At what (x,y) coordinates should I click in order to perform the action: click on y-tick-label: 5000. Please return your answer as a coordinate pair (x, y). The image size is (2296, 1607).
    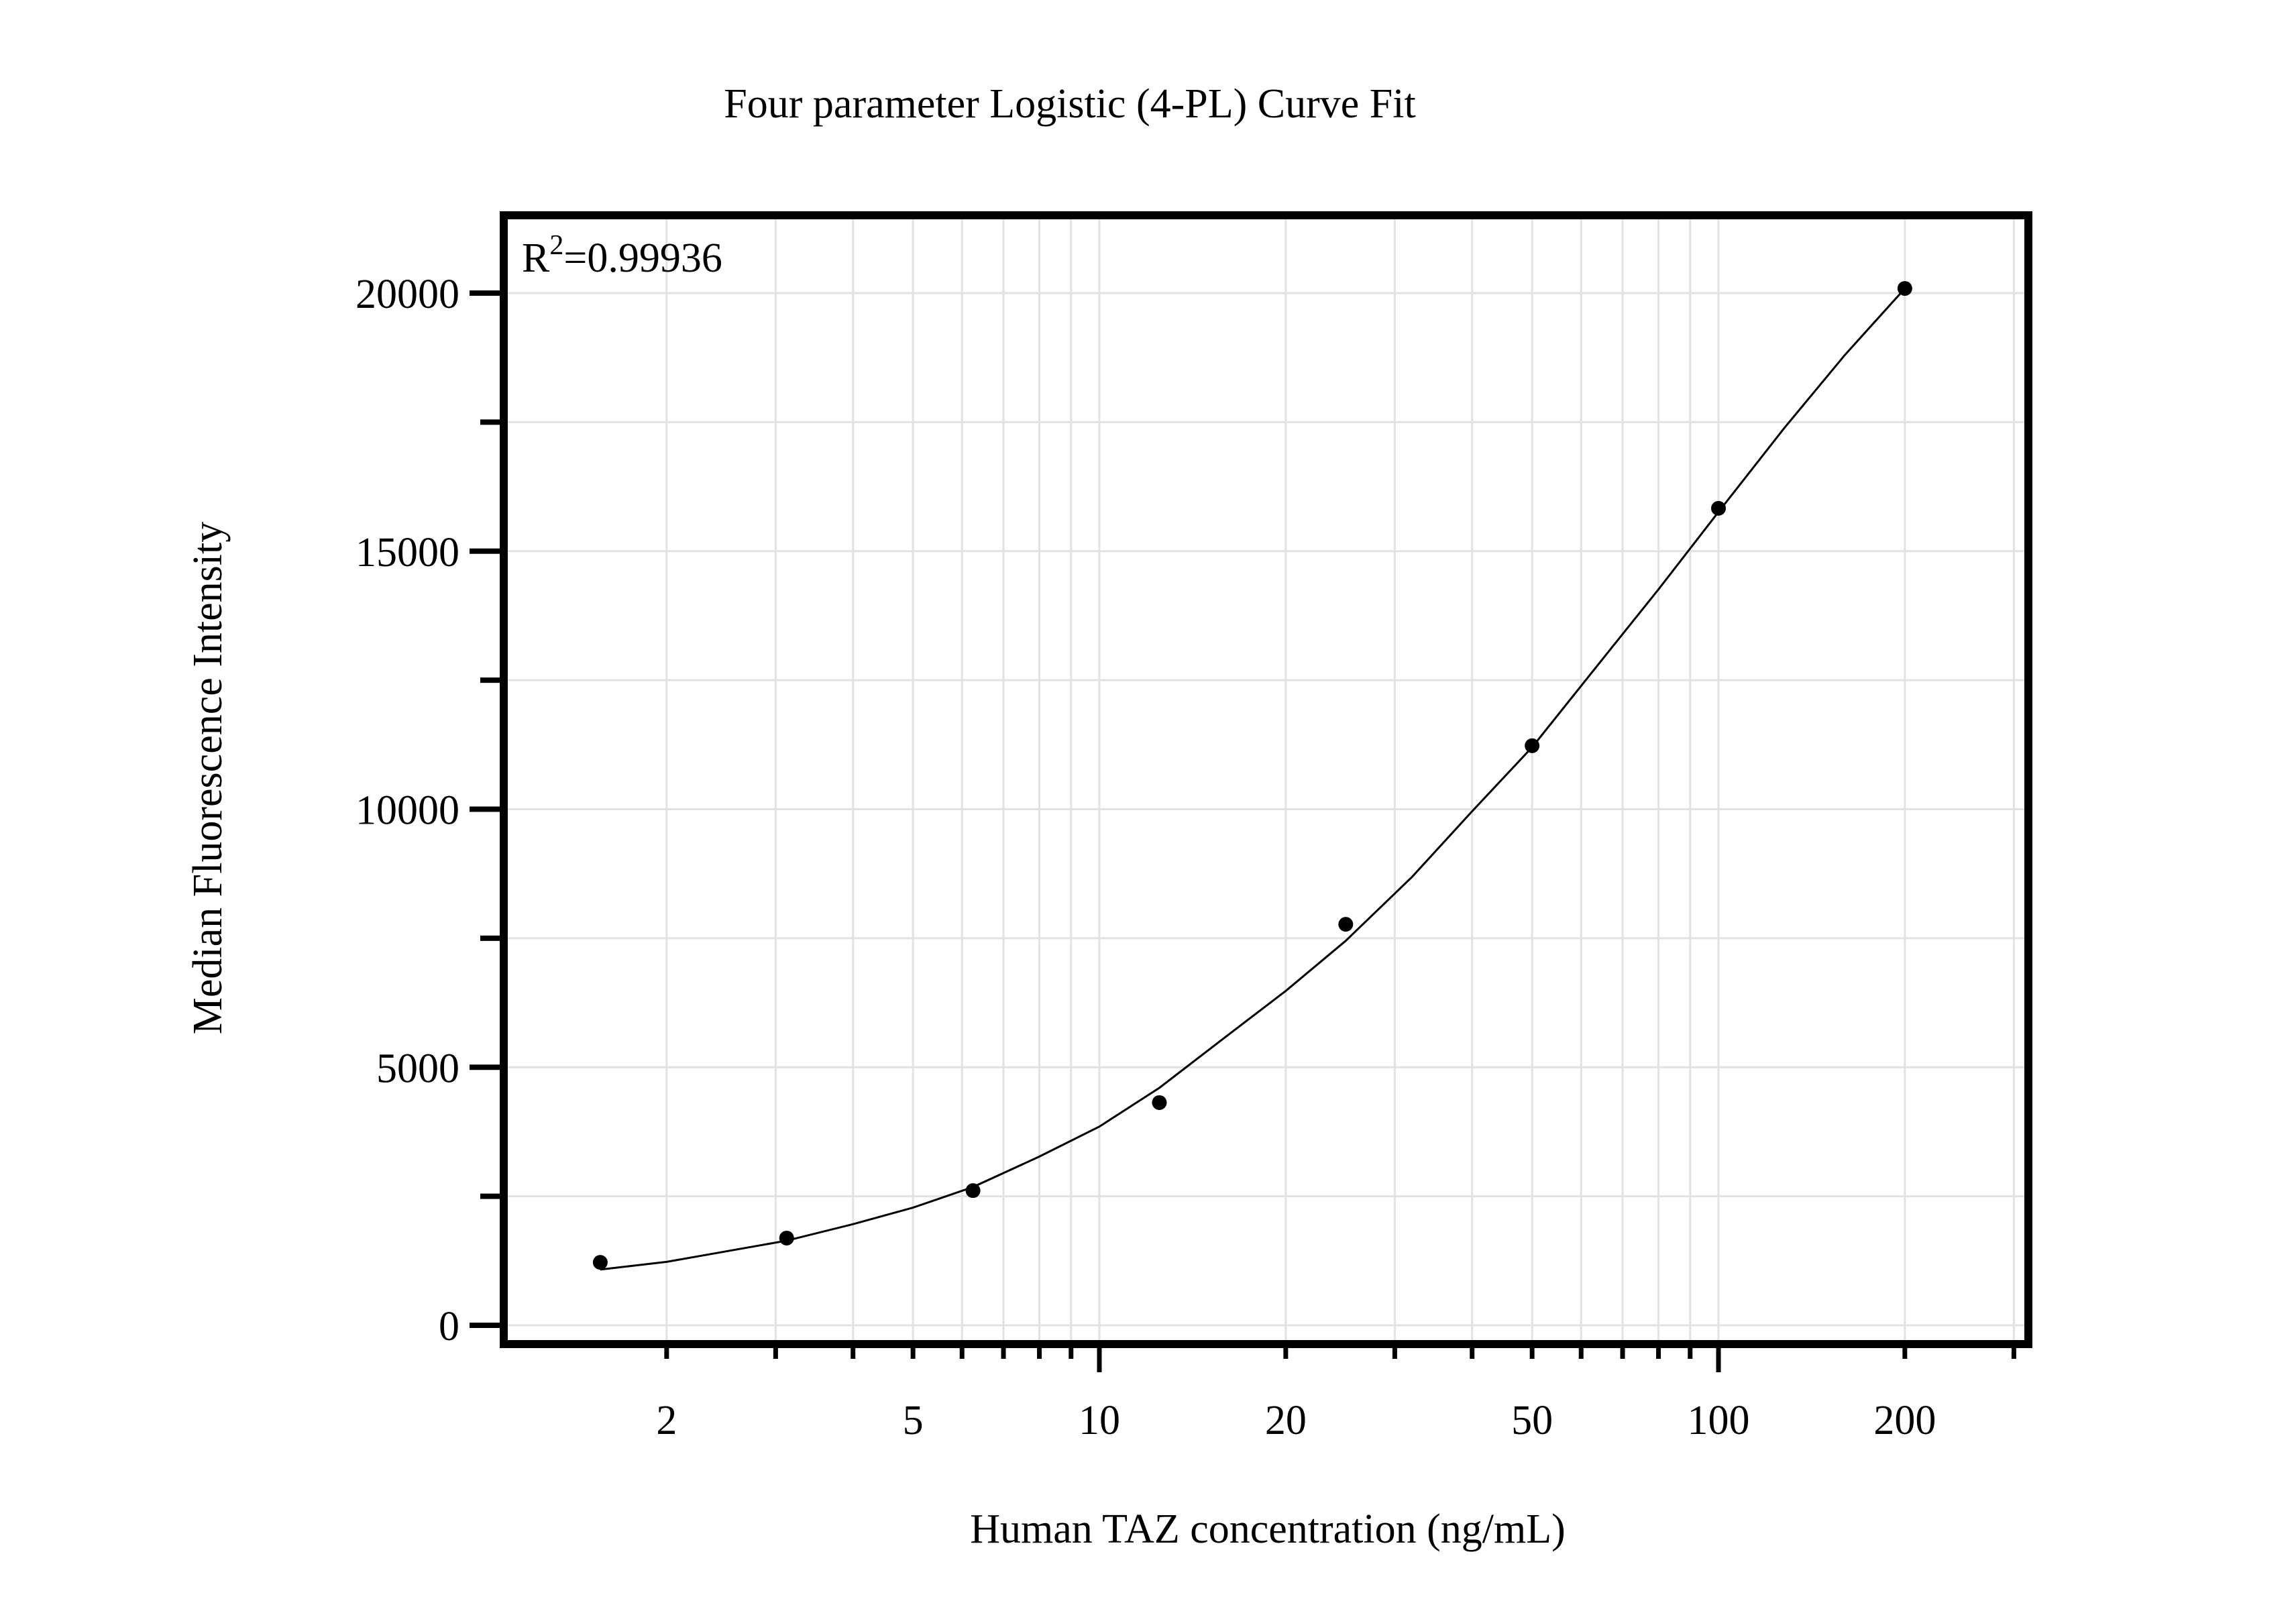
    Looking at the image, I should click on (417, 1068).